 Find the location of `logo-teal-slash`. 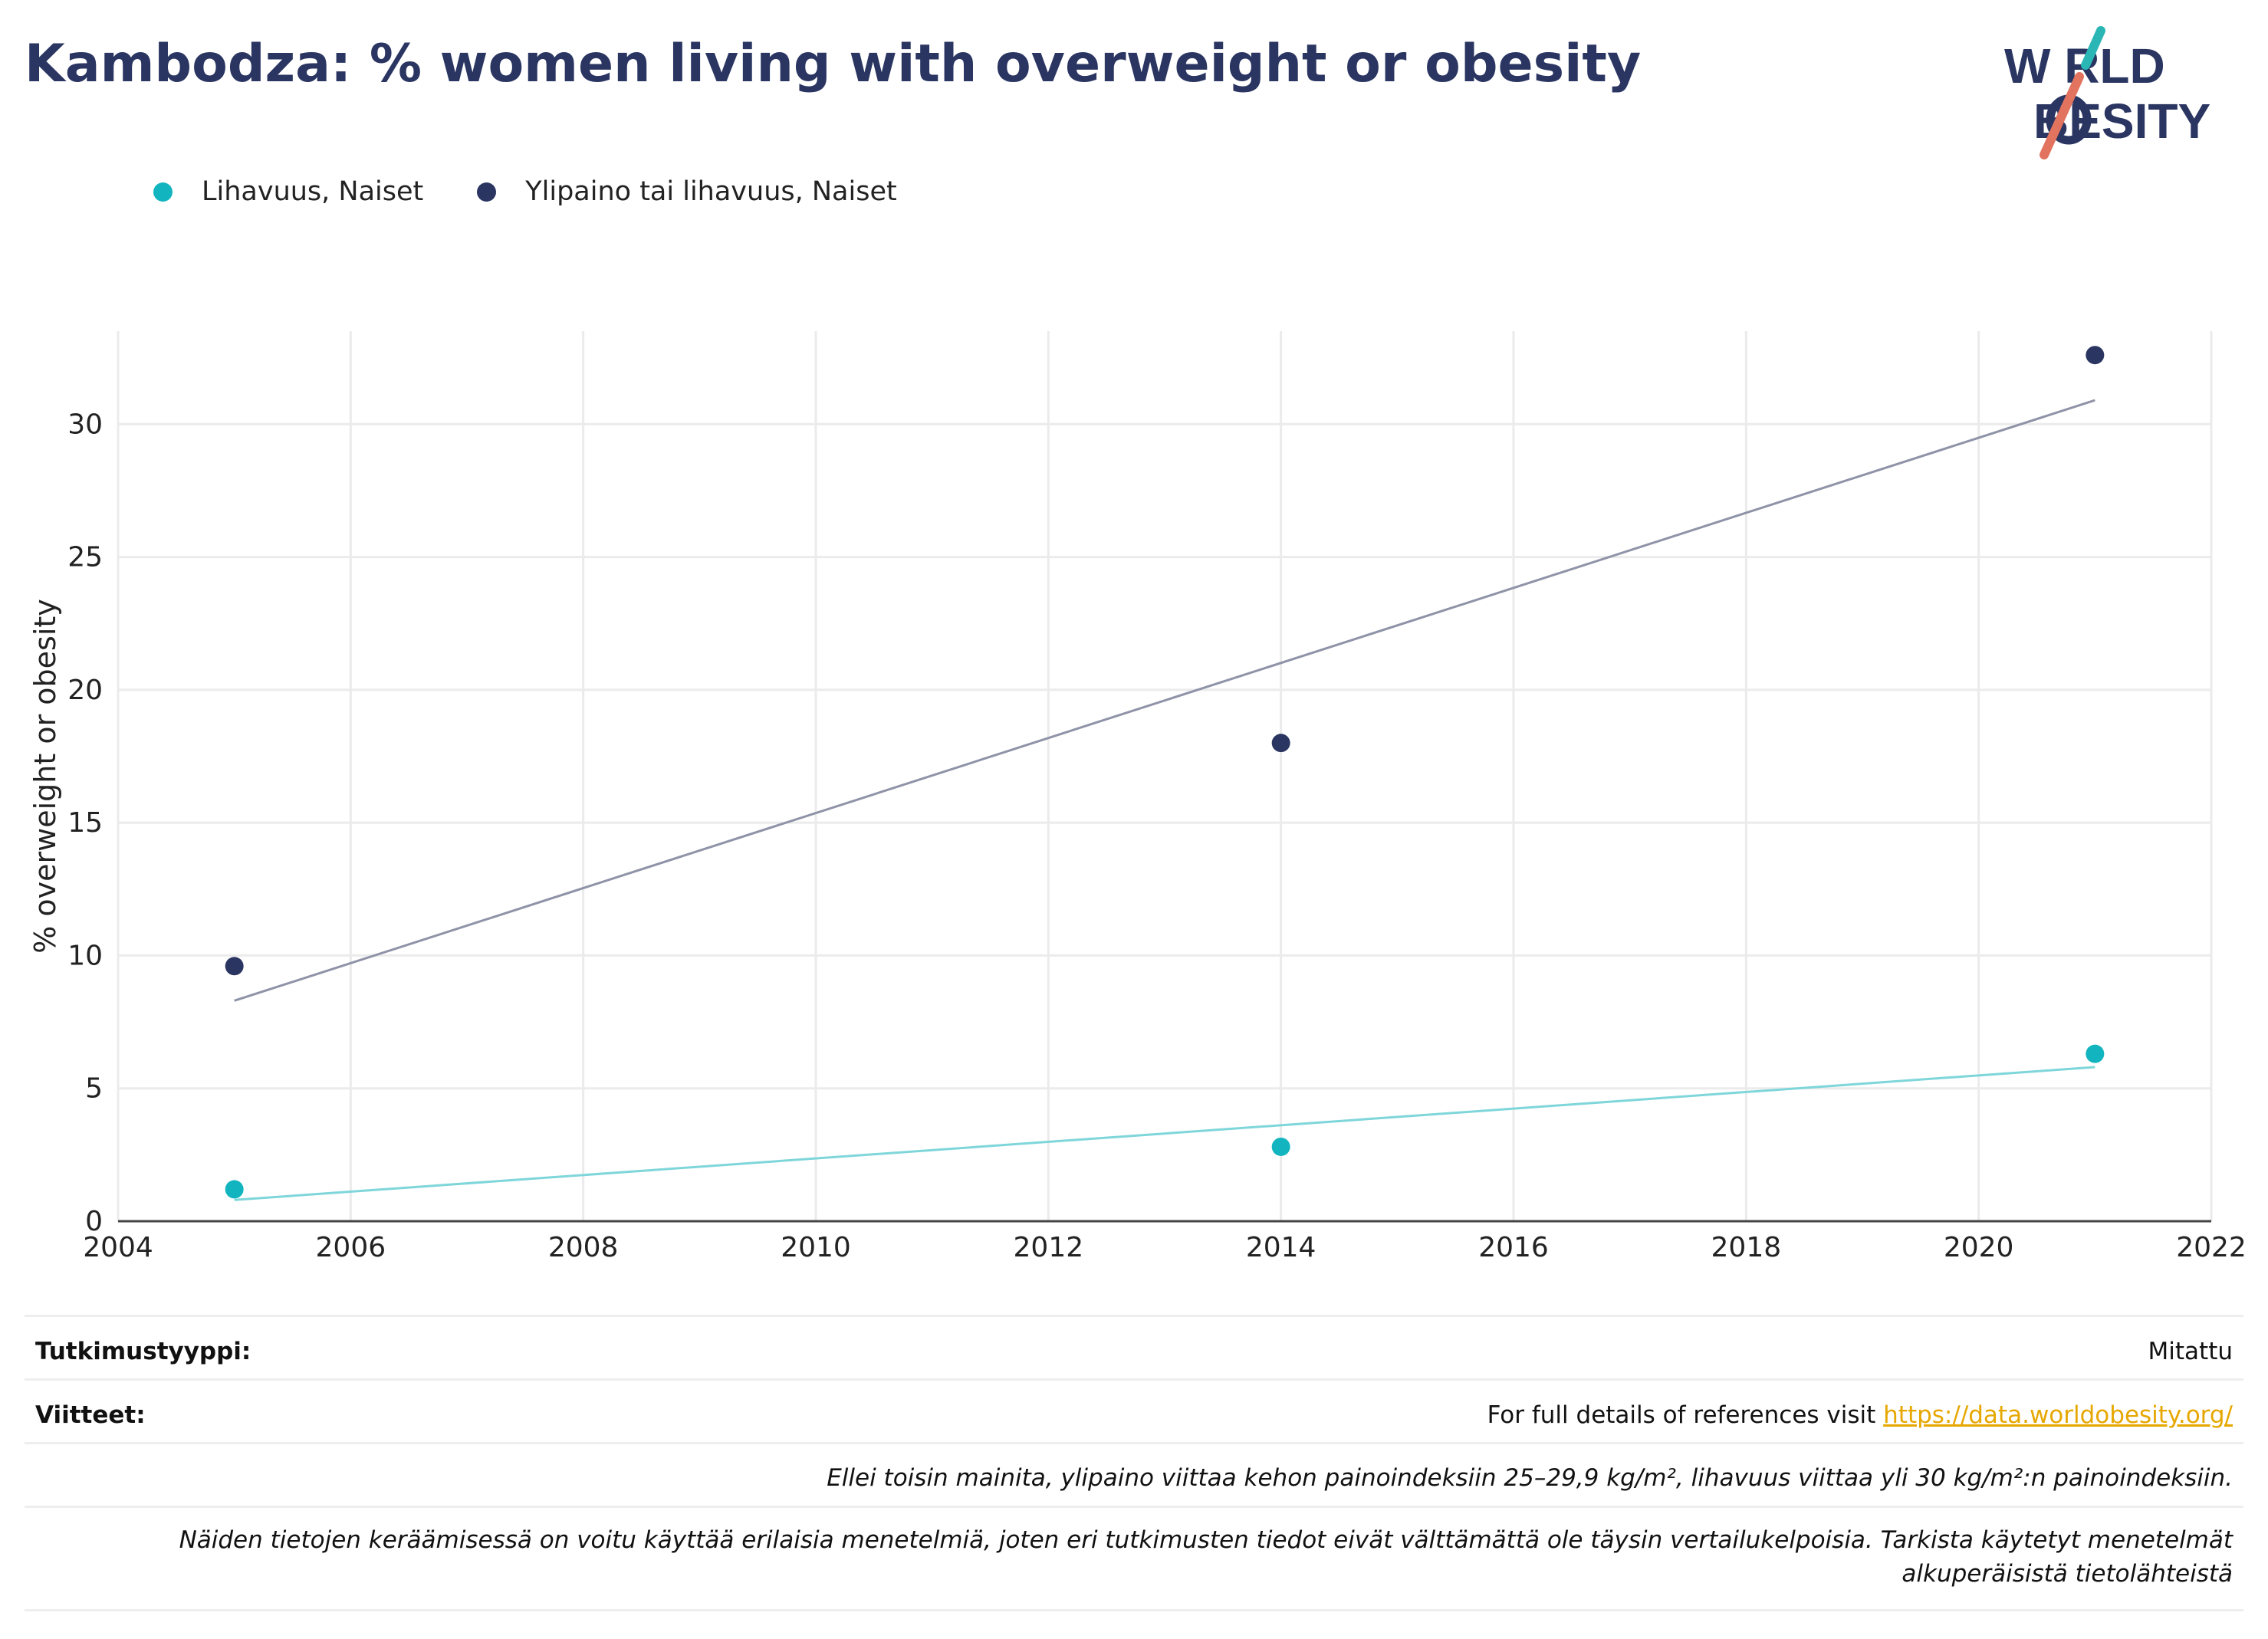

logo-teal-slash is located at coordinates (2093, 48).